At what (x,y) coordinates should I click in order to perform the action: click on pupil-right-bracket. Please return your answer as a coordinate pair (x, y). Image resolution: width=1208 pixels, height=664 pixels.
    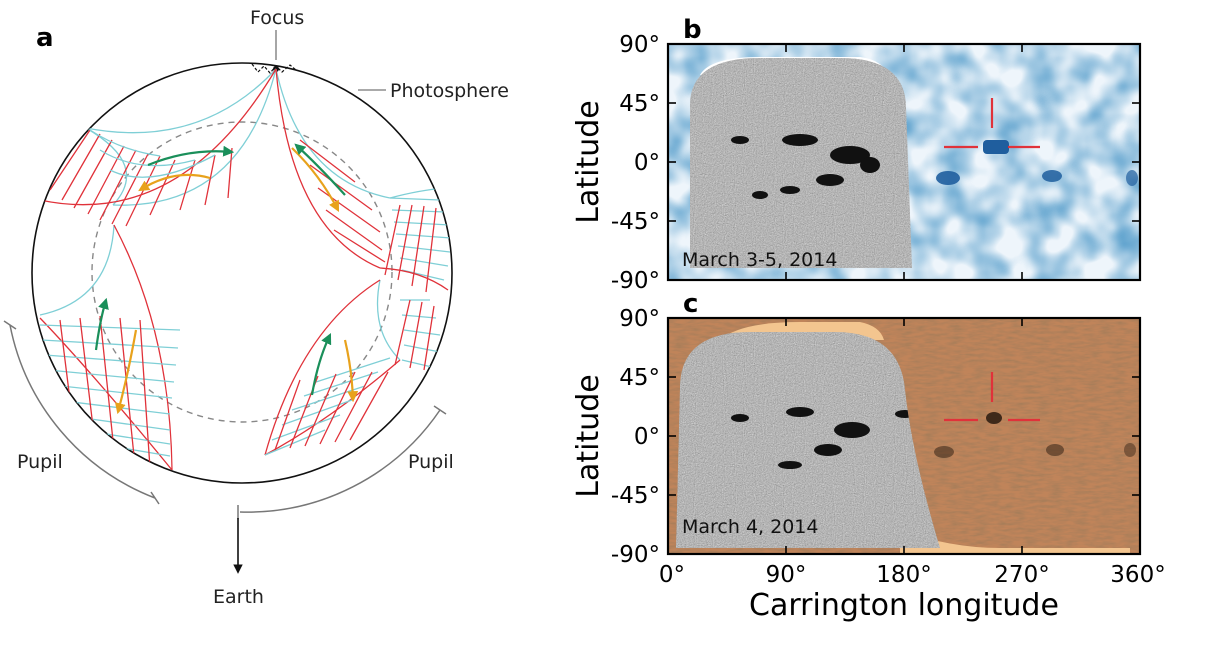
    Looking at the image, I should click on (342, 462).